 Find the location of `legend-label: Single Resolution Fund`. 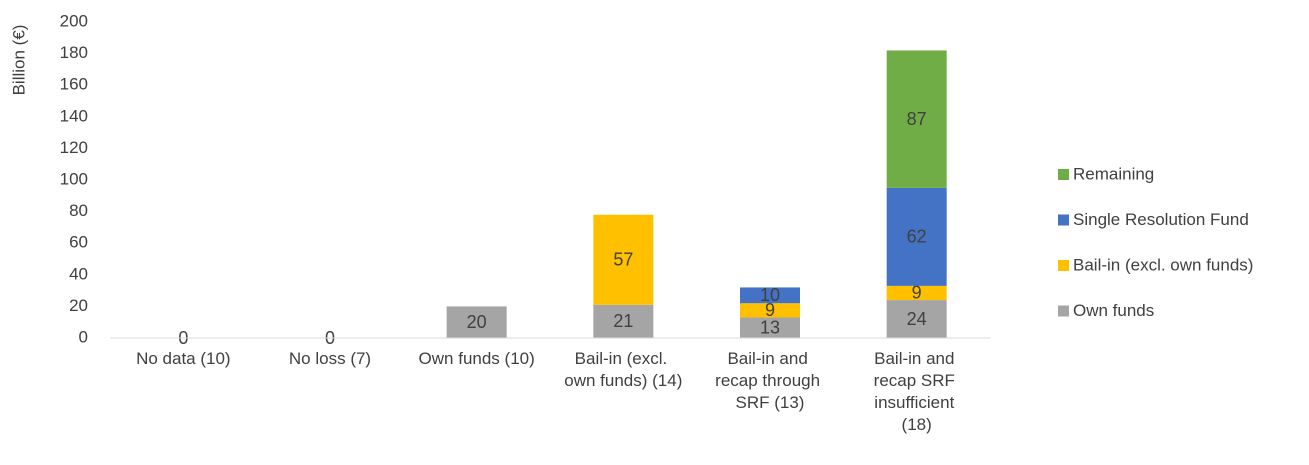

legend-label: Single Resolution Fund is located at coordinates (1161, 219).